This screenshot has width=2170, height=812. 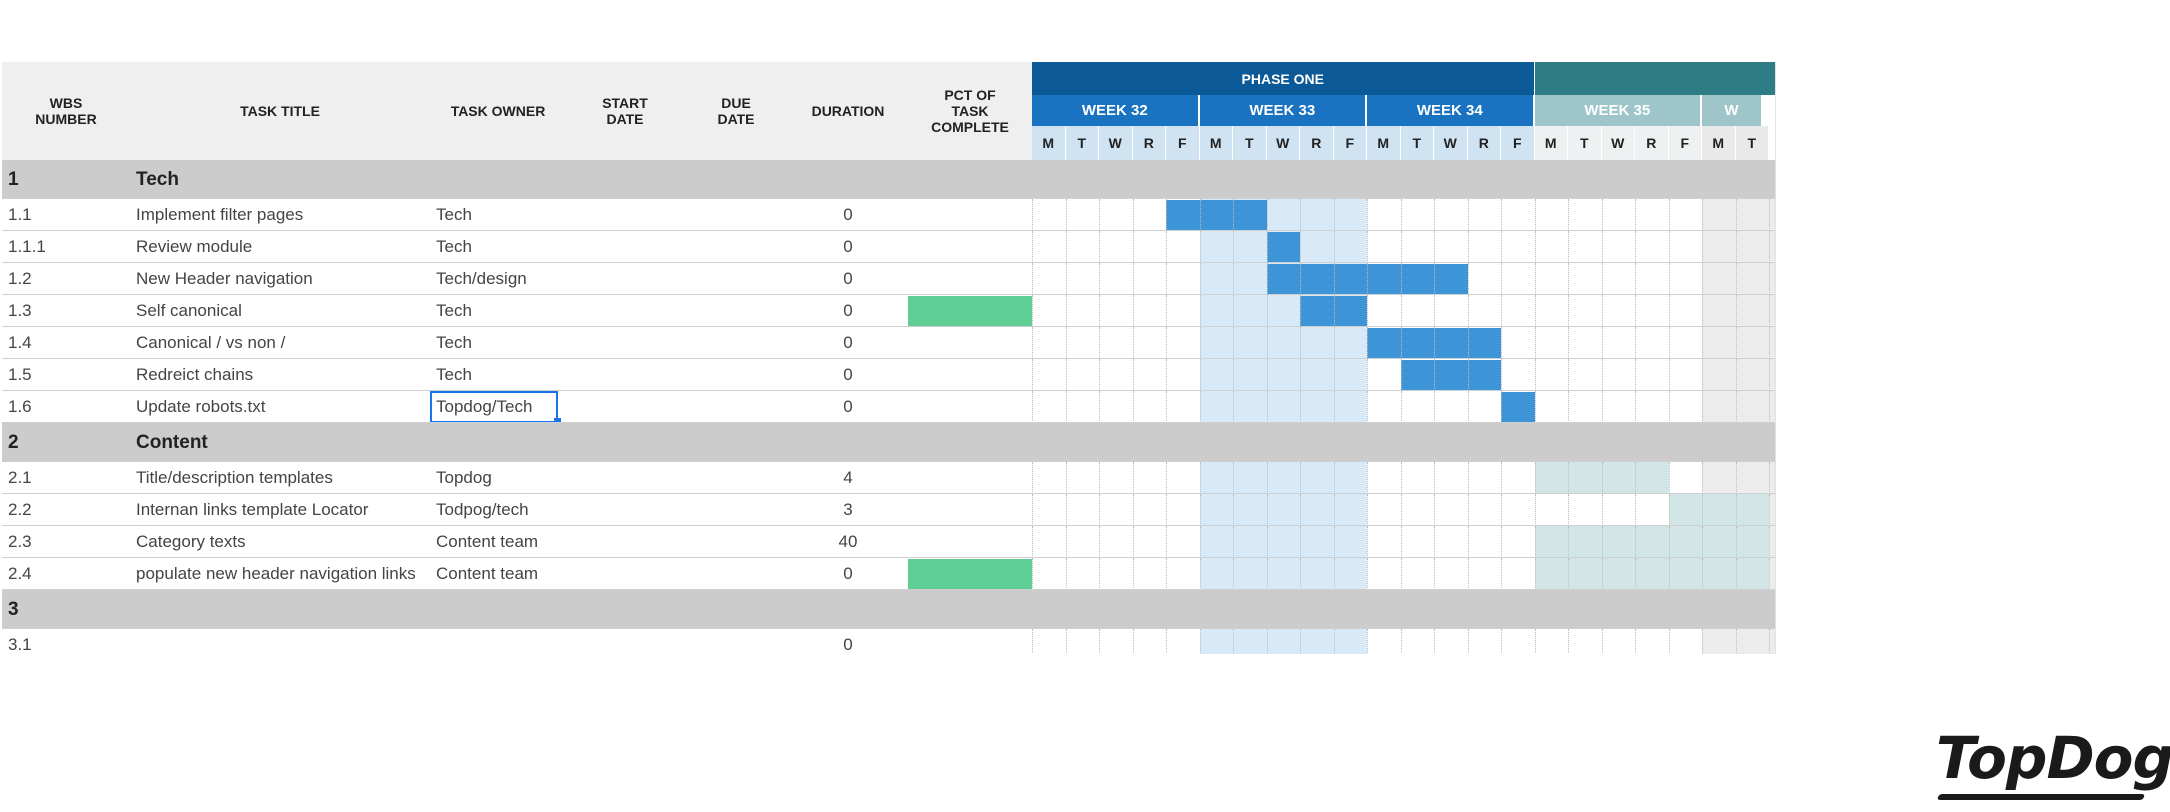 What do you see at coordinates (20, 342) in the screenshot?
I see `wbs-number: 1.4` at bounding box center [20, 342].